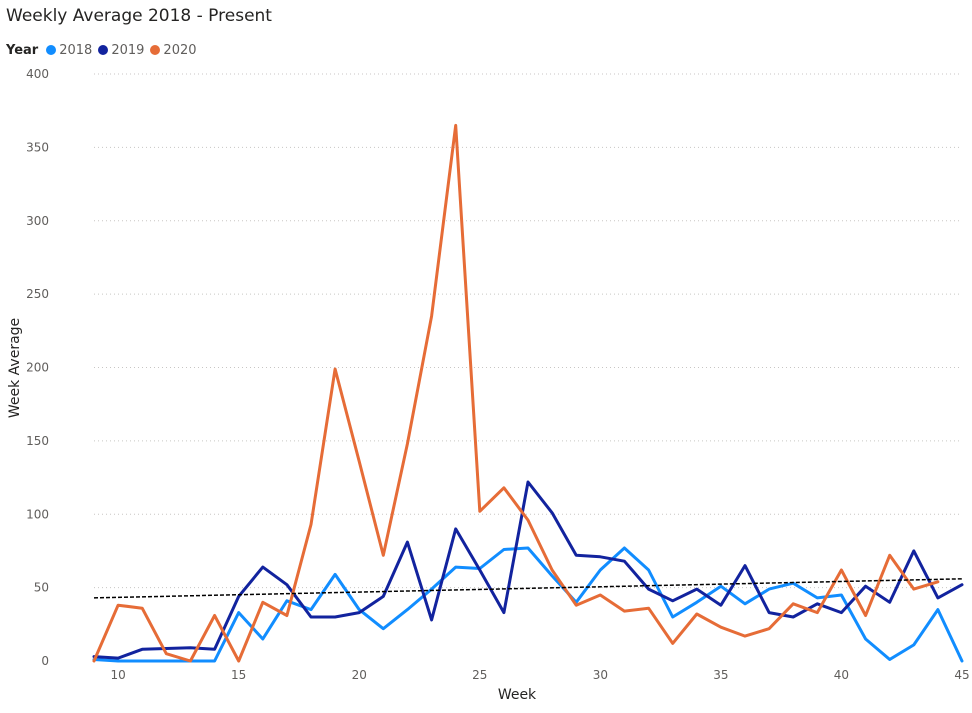  I want to click on x-tick-label: 10, so click(117, 675).